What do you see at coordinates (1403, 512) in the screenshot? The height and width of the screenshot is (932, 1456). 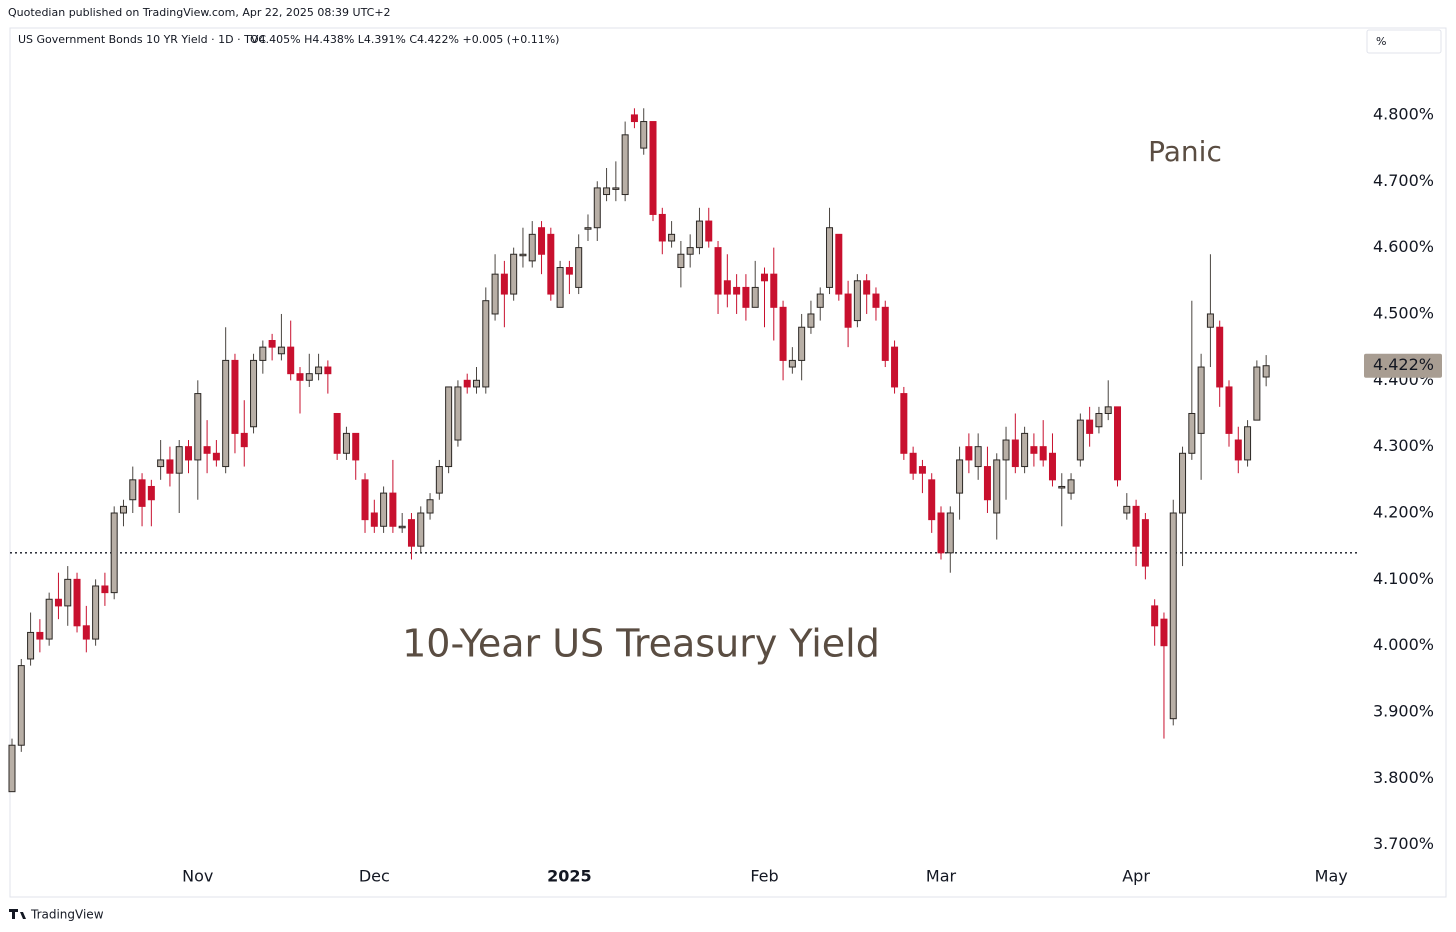 I see `y-tick-label: 4.200%` at bounding box center [1403, 512].